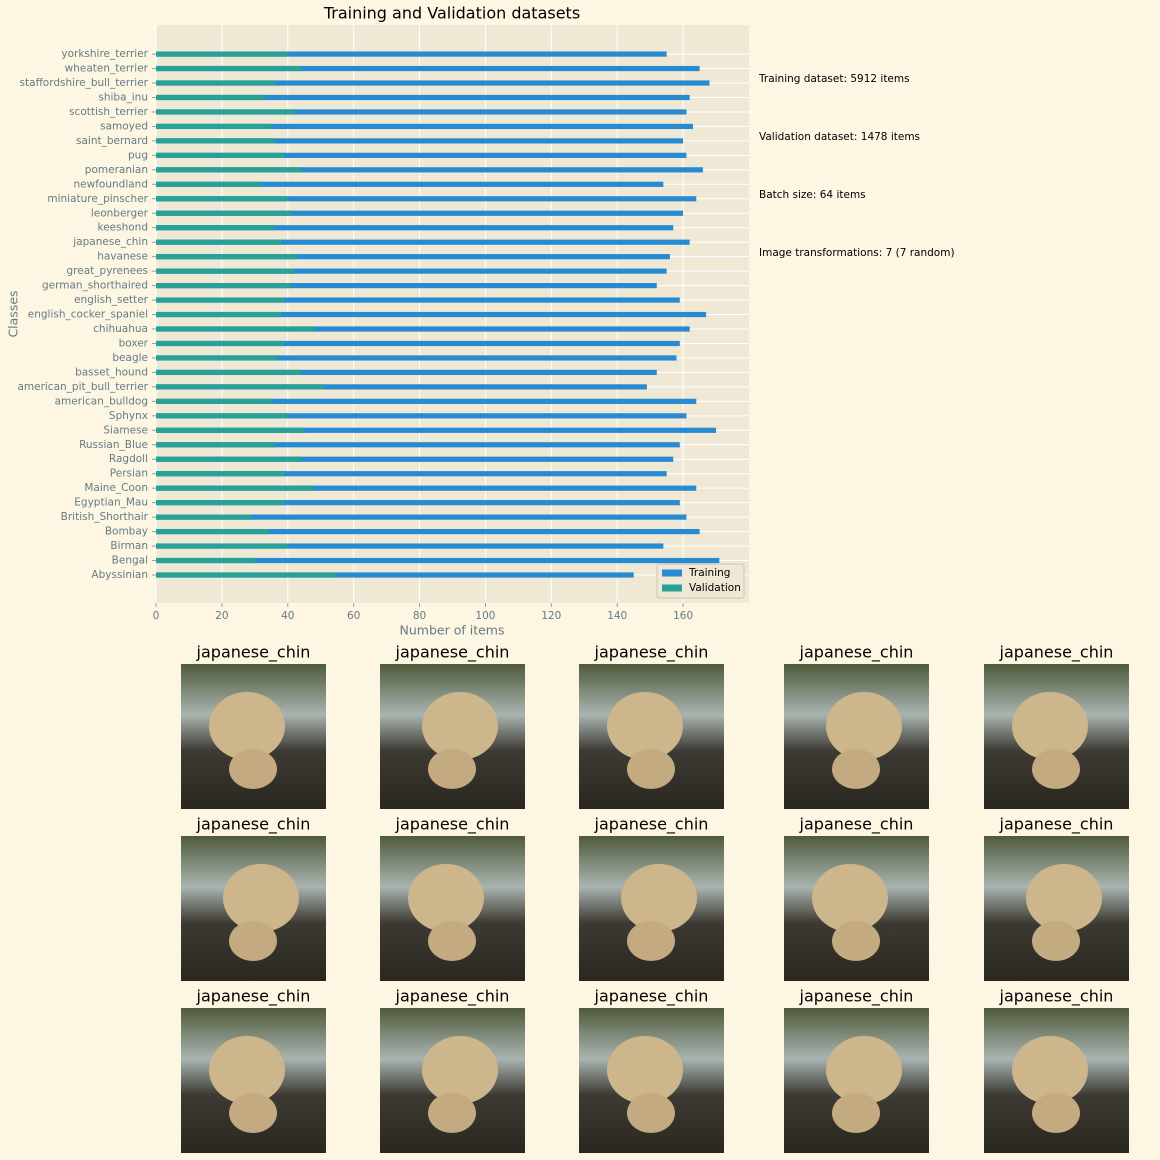 This screenshot has width=1160, height=1160. What do you see at coordinates (110, 242) in the screenshot?
I see `y-tick-label: japanese_chin` at bounding box center [110, 242].